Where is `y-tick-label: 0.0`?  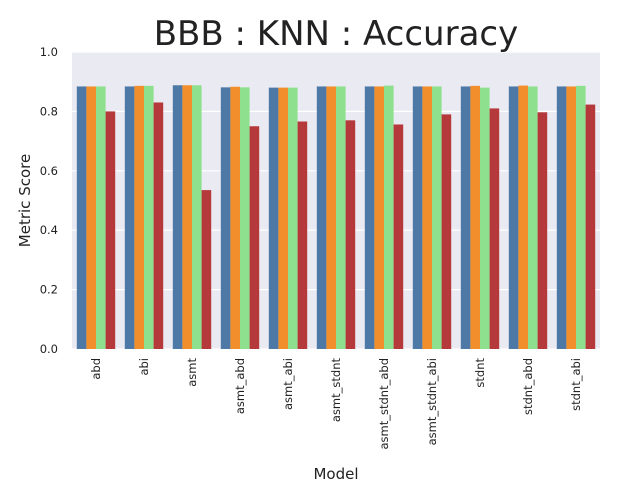 y-tick-label: 0.0 is located at coordinates (49, 349).